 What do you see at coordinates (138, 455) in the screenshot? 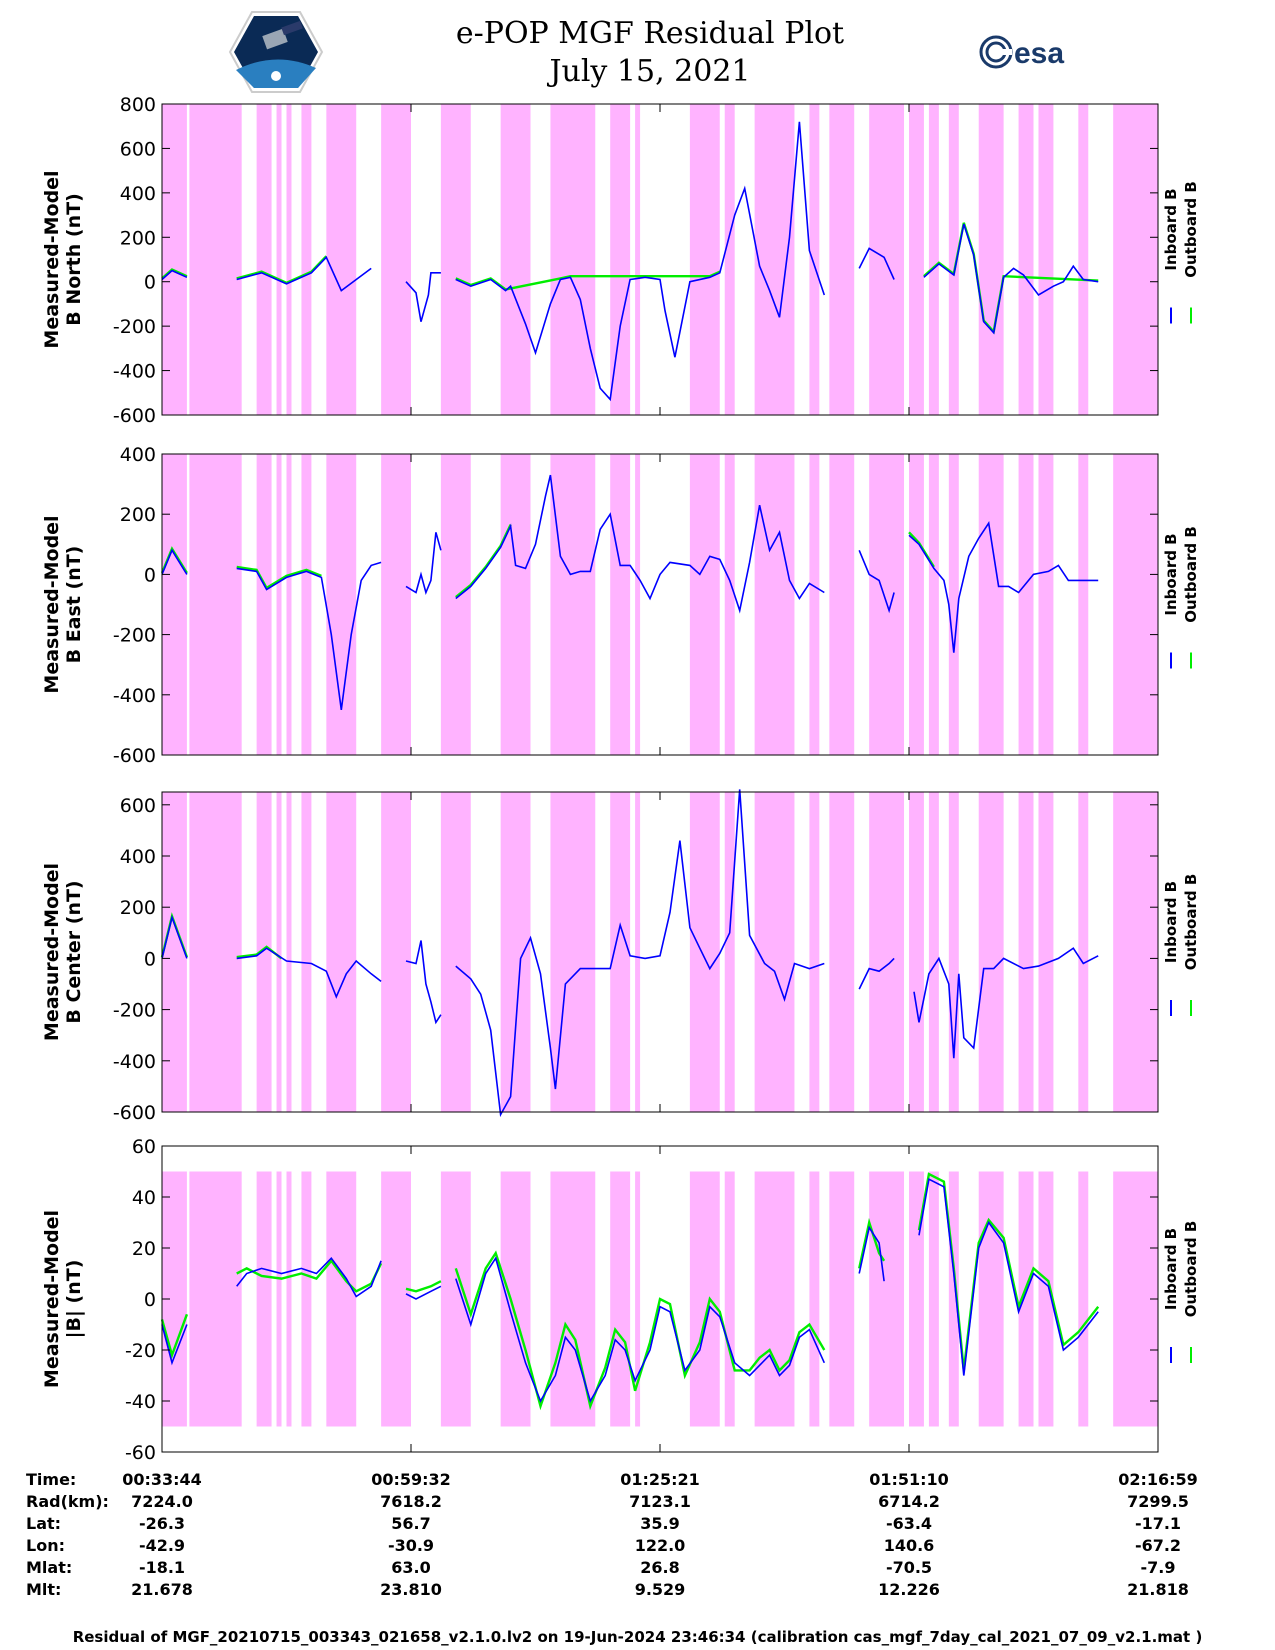
I see `y-tick-label: 400` at bounding box center [138, 455].